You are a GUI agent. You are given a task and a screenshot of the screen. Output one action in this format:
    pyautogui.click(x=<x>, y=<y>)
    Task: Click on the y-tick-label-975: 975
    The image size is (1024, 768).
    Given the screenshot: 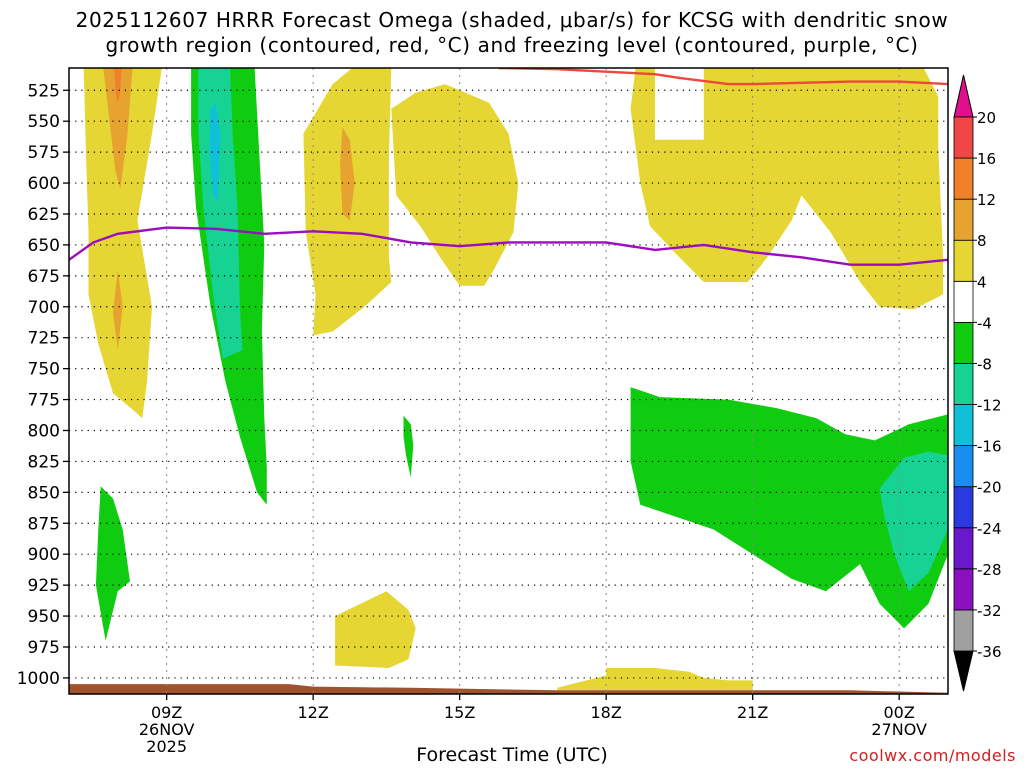 What is the action you would take?
    pyautogui.click(x=44, y=648)
    